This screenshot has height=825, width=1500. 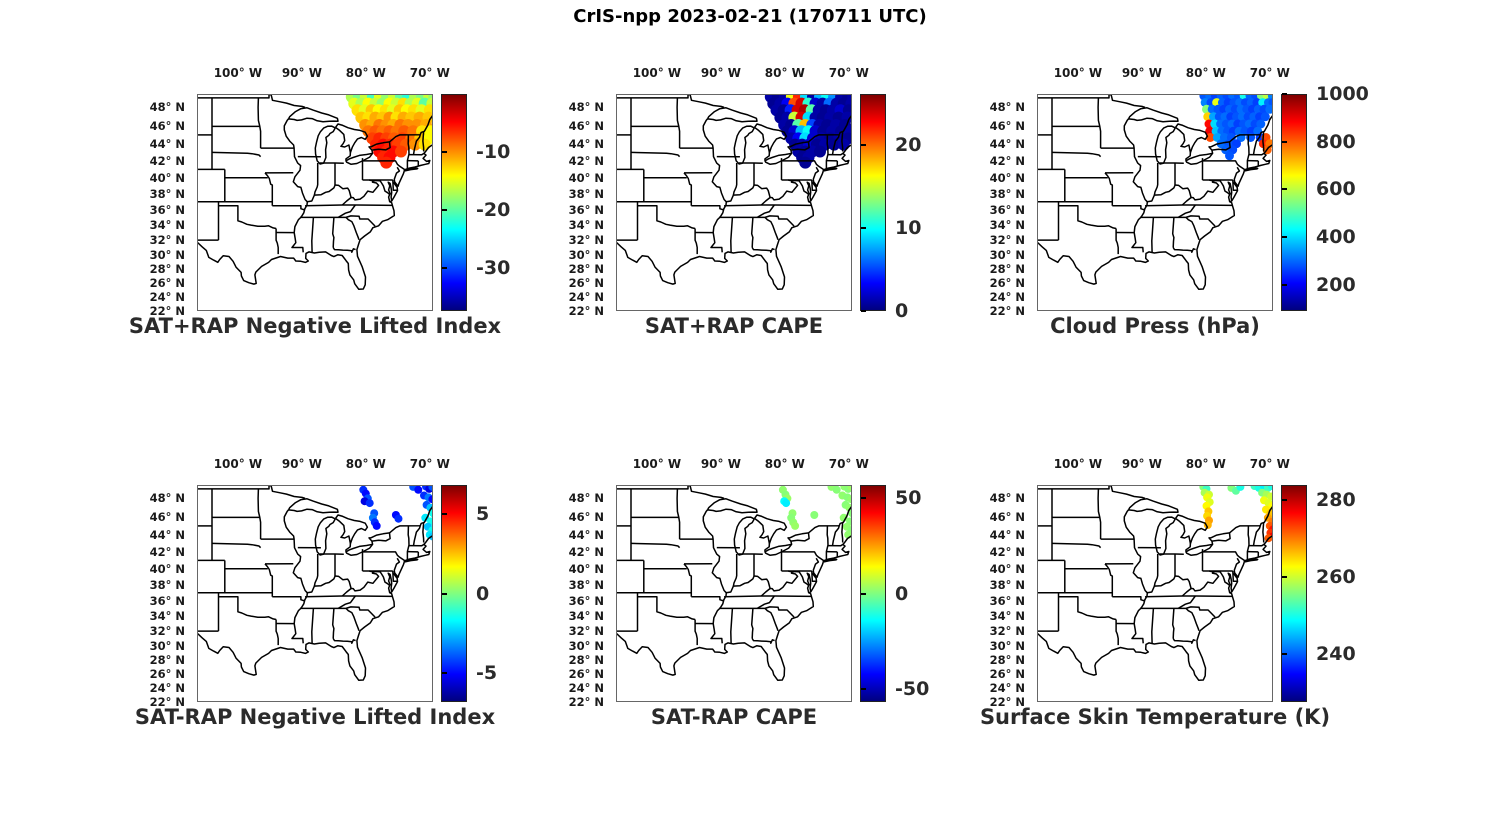 What do you see at coordinates (1336, 653) in the screenshot?
I see `colorbar-tick-label: 240` at bounding box center [1336, 653].